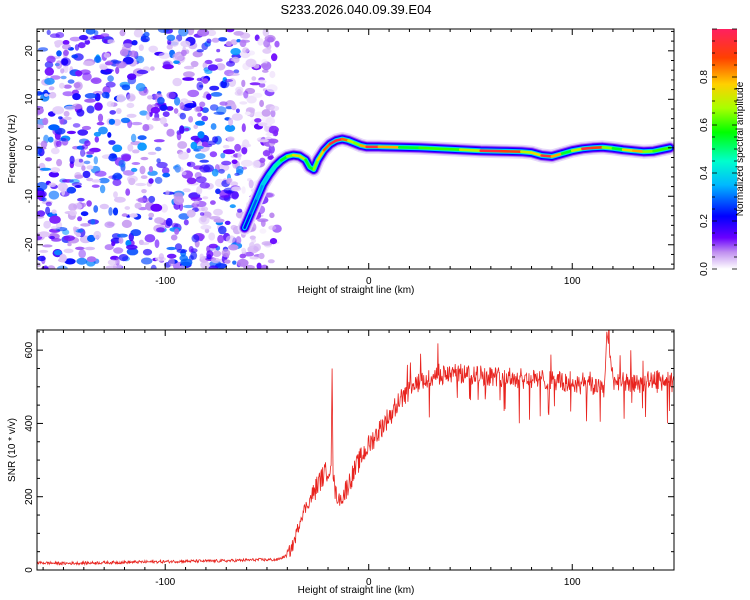 The width and height of the screenshot is (750, 600). What do you see at coordinates (740, 148) in the screenshot?
I see `colorbar-label: Normalized spectral amplitude` at bounding box center [740, 148].